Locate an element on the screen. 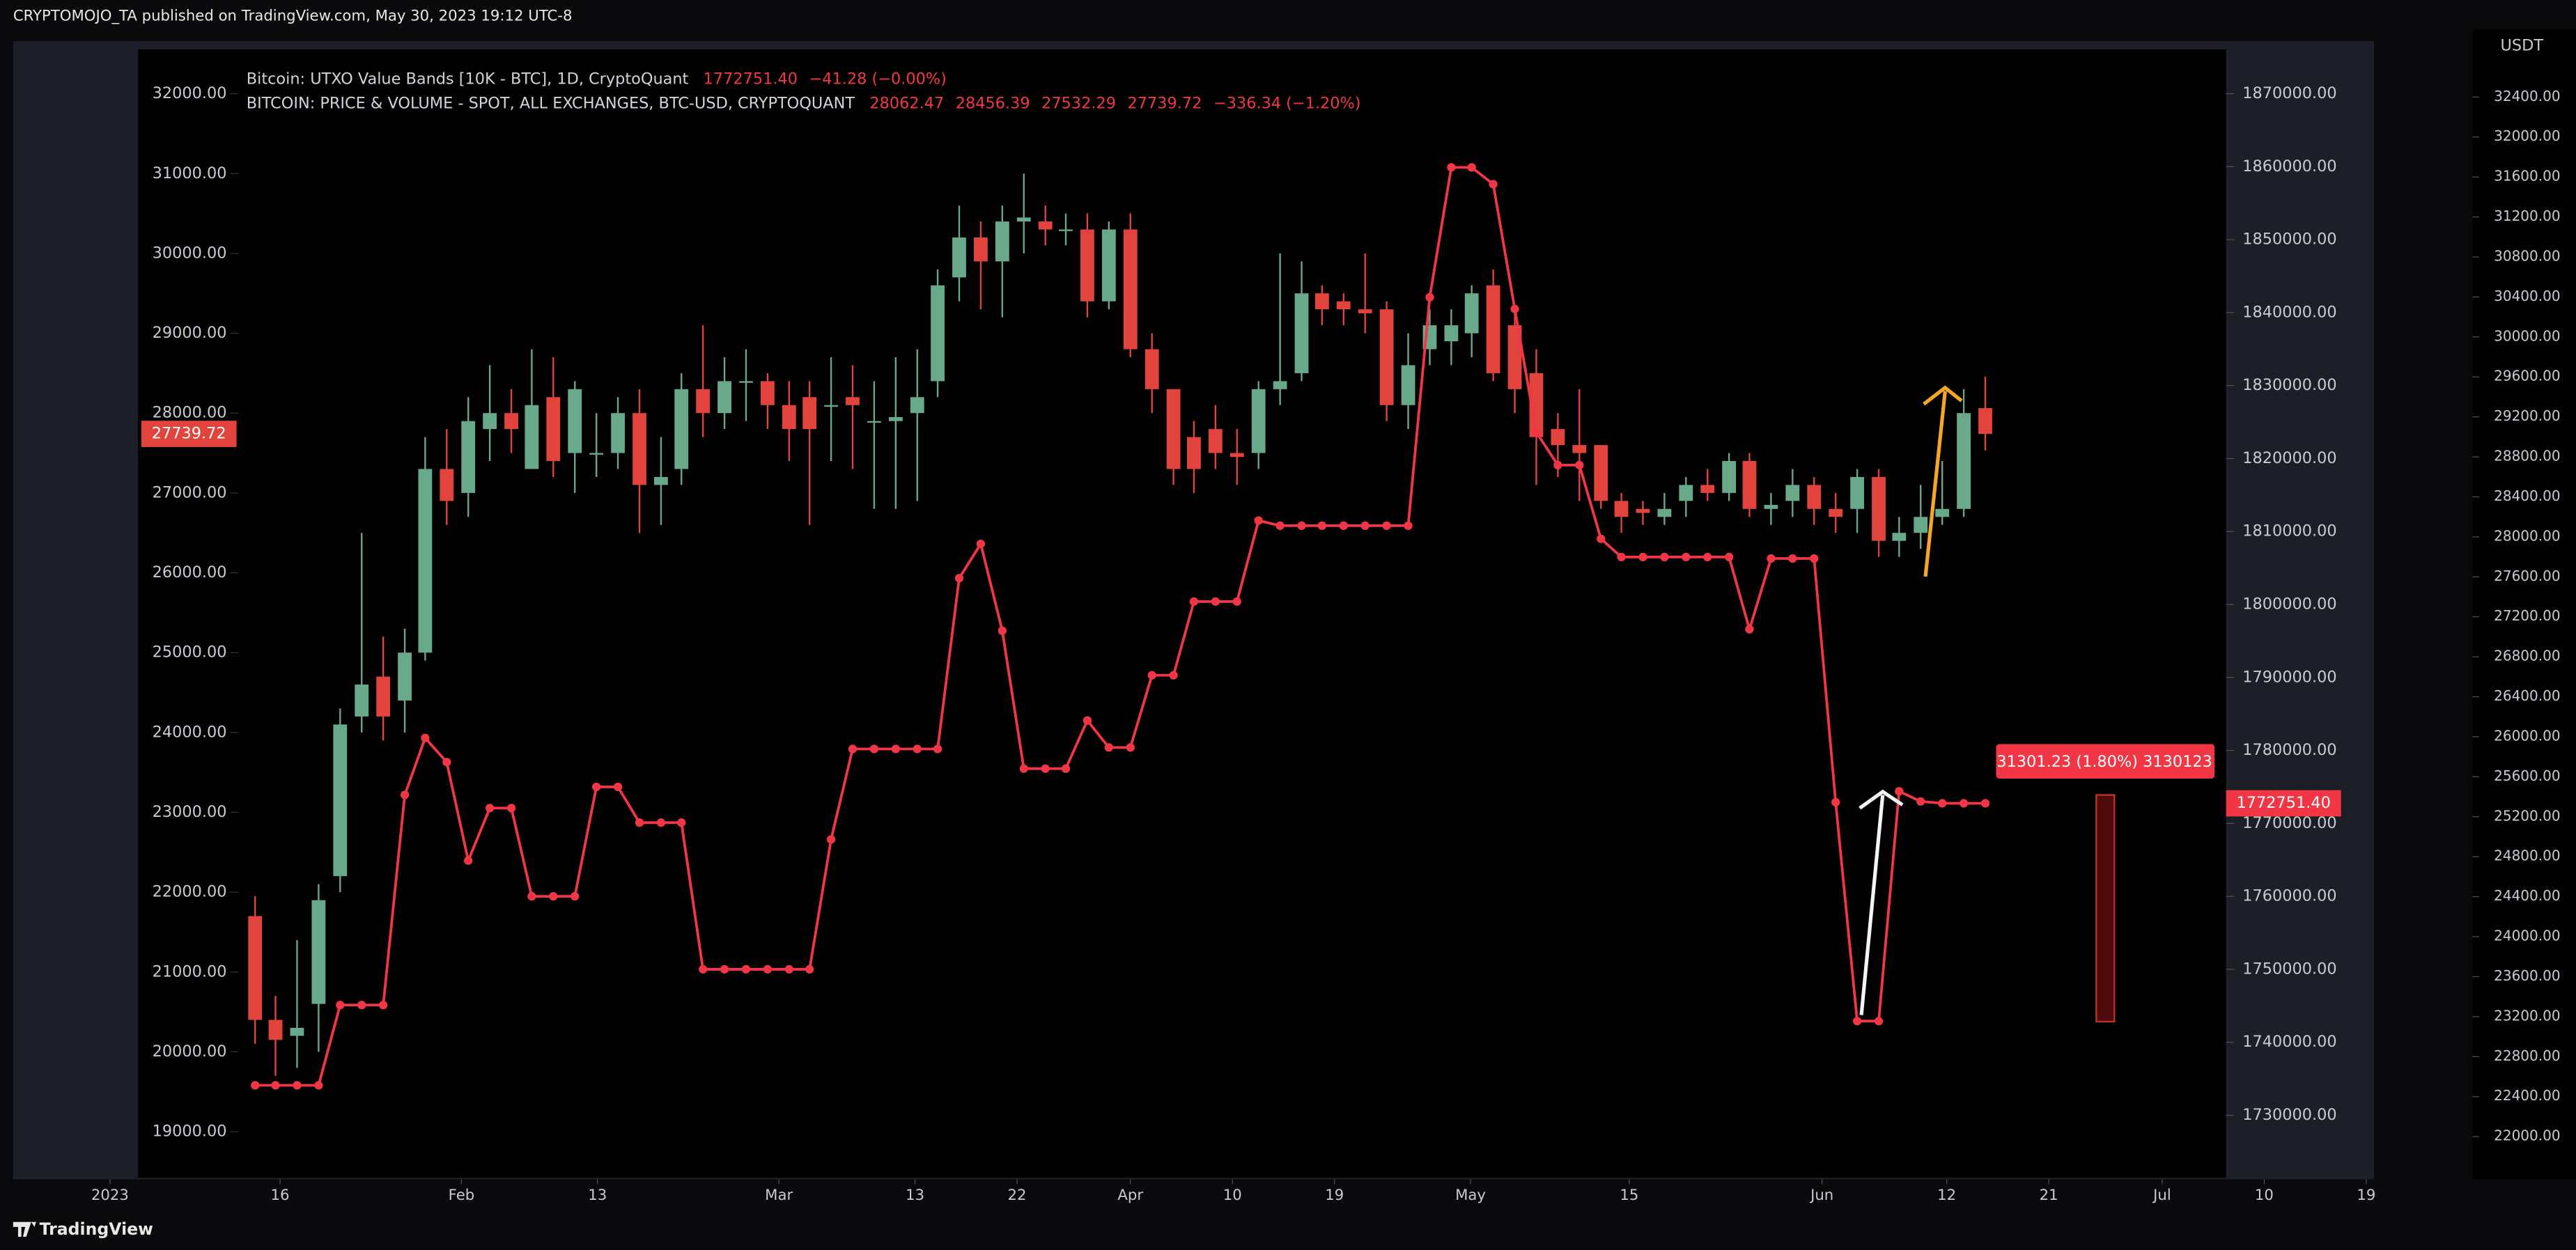 This screenshot has width=2576, height=1250. y-tick-label: 29000.00 is located at coordinates (190, 333).